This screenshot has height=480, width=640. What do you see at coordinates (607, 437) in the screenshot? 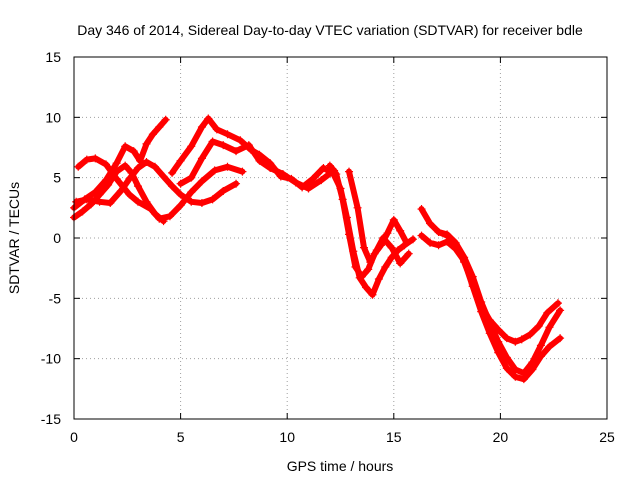
I see `x-tick-label: 25` at bounding box center [607, 437].